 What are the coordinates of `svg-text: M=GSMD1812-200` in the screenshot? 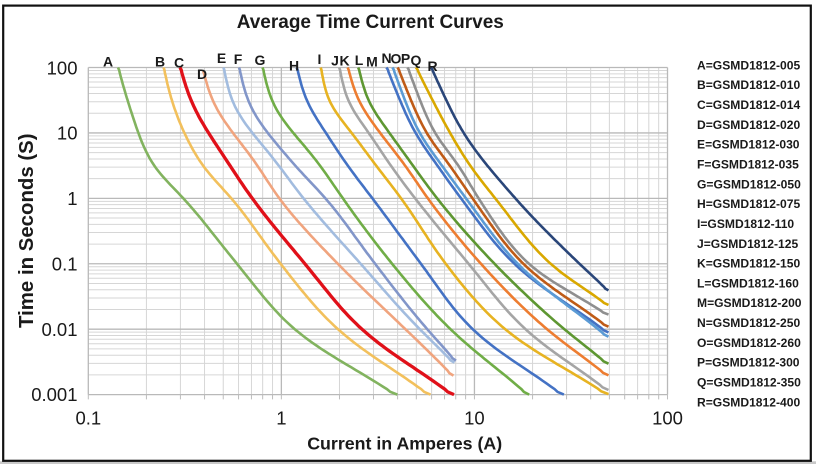 It's located at (749, 303).